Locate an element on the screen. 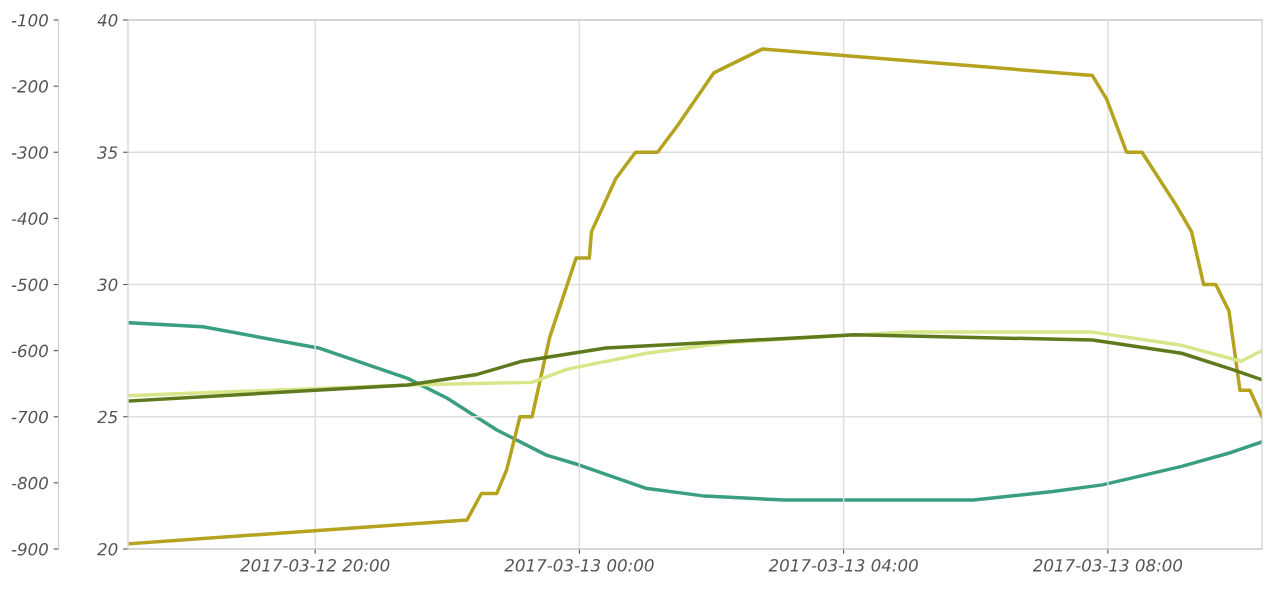 This screenshot has height=596, width=1280. x-tick-label: 2017-03-12 20:00 is located at coordinates (315, 565).